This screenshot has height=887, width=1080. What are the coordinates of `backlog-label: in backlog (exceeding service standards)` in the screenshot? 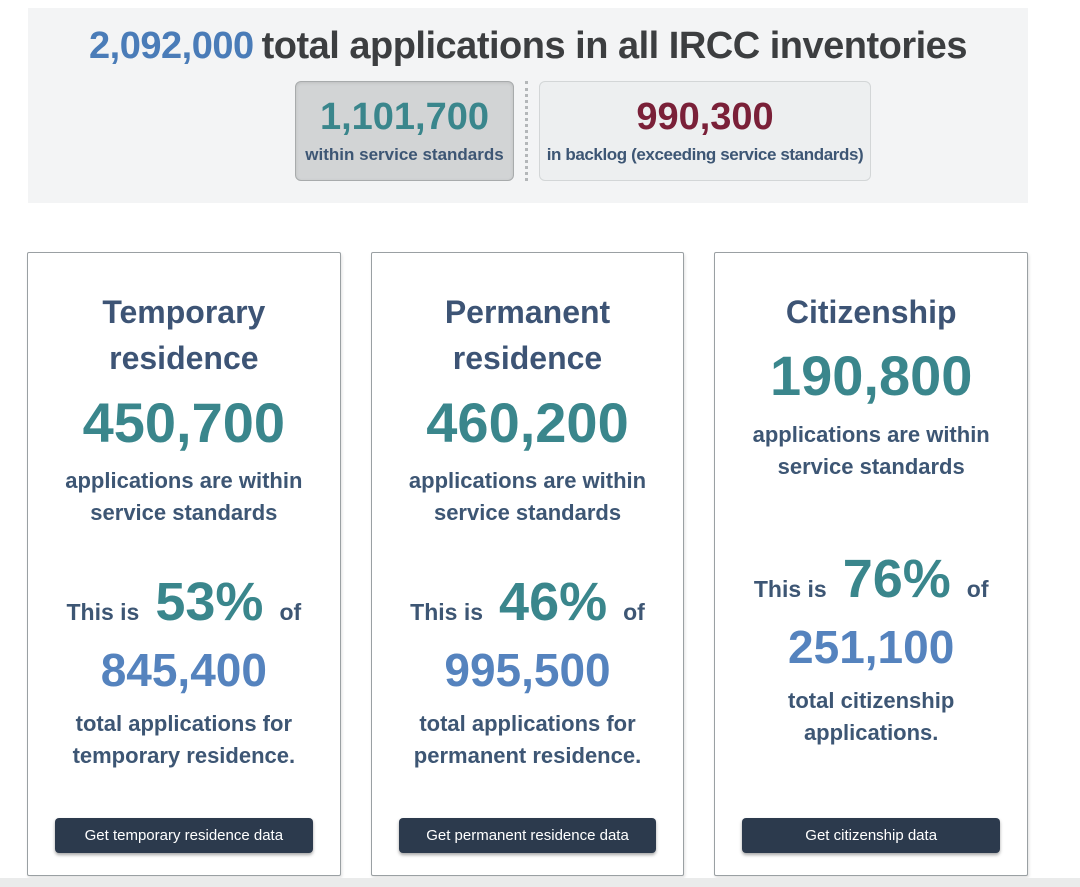 It's located at (705, 154).